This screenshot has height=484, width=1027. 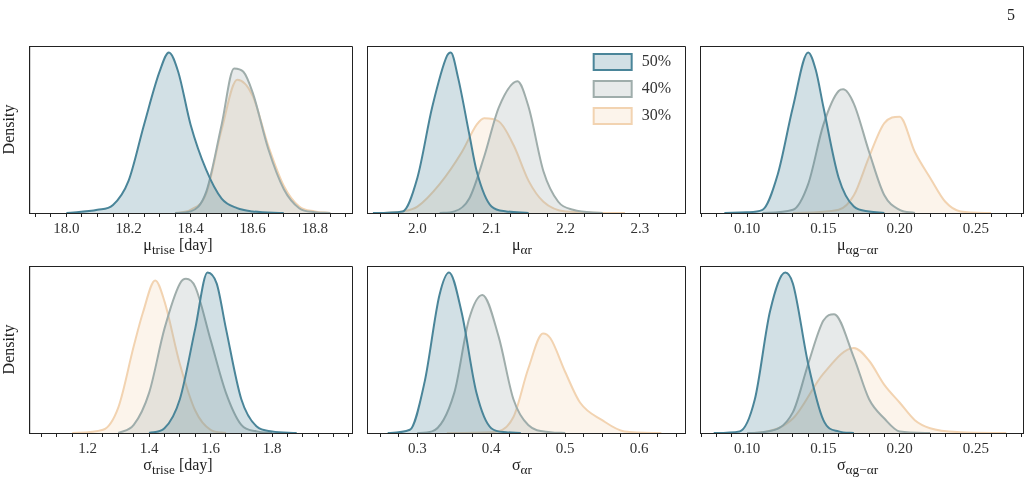 What do you see at coordinates (522, 247) in the screenshot?
I see `x-axis-title: μ$_{αr}$` at bounding box center [522, 247].